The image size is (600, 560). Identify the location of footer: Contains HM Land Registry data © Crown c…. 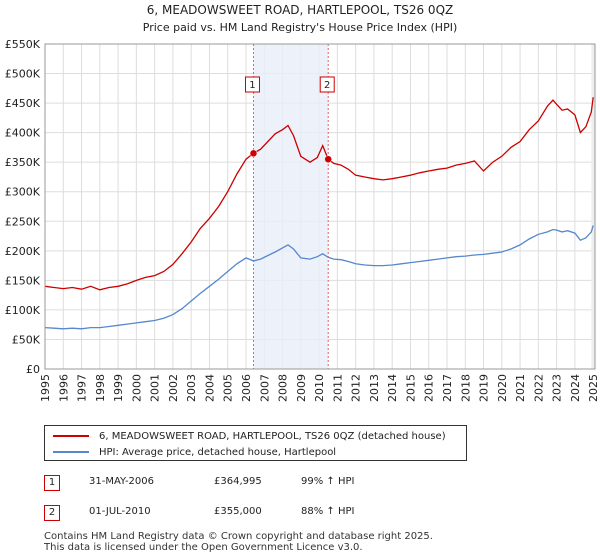
(238, 542).